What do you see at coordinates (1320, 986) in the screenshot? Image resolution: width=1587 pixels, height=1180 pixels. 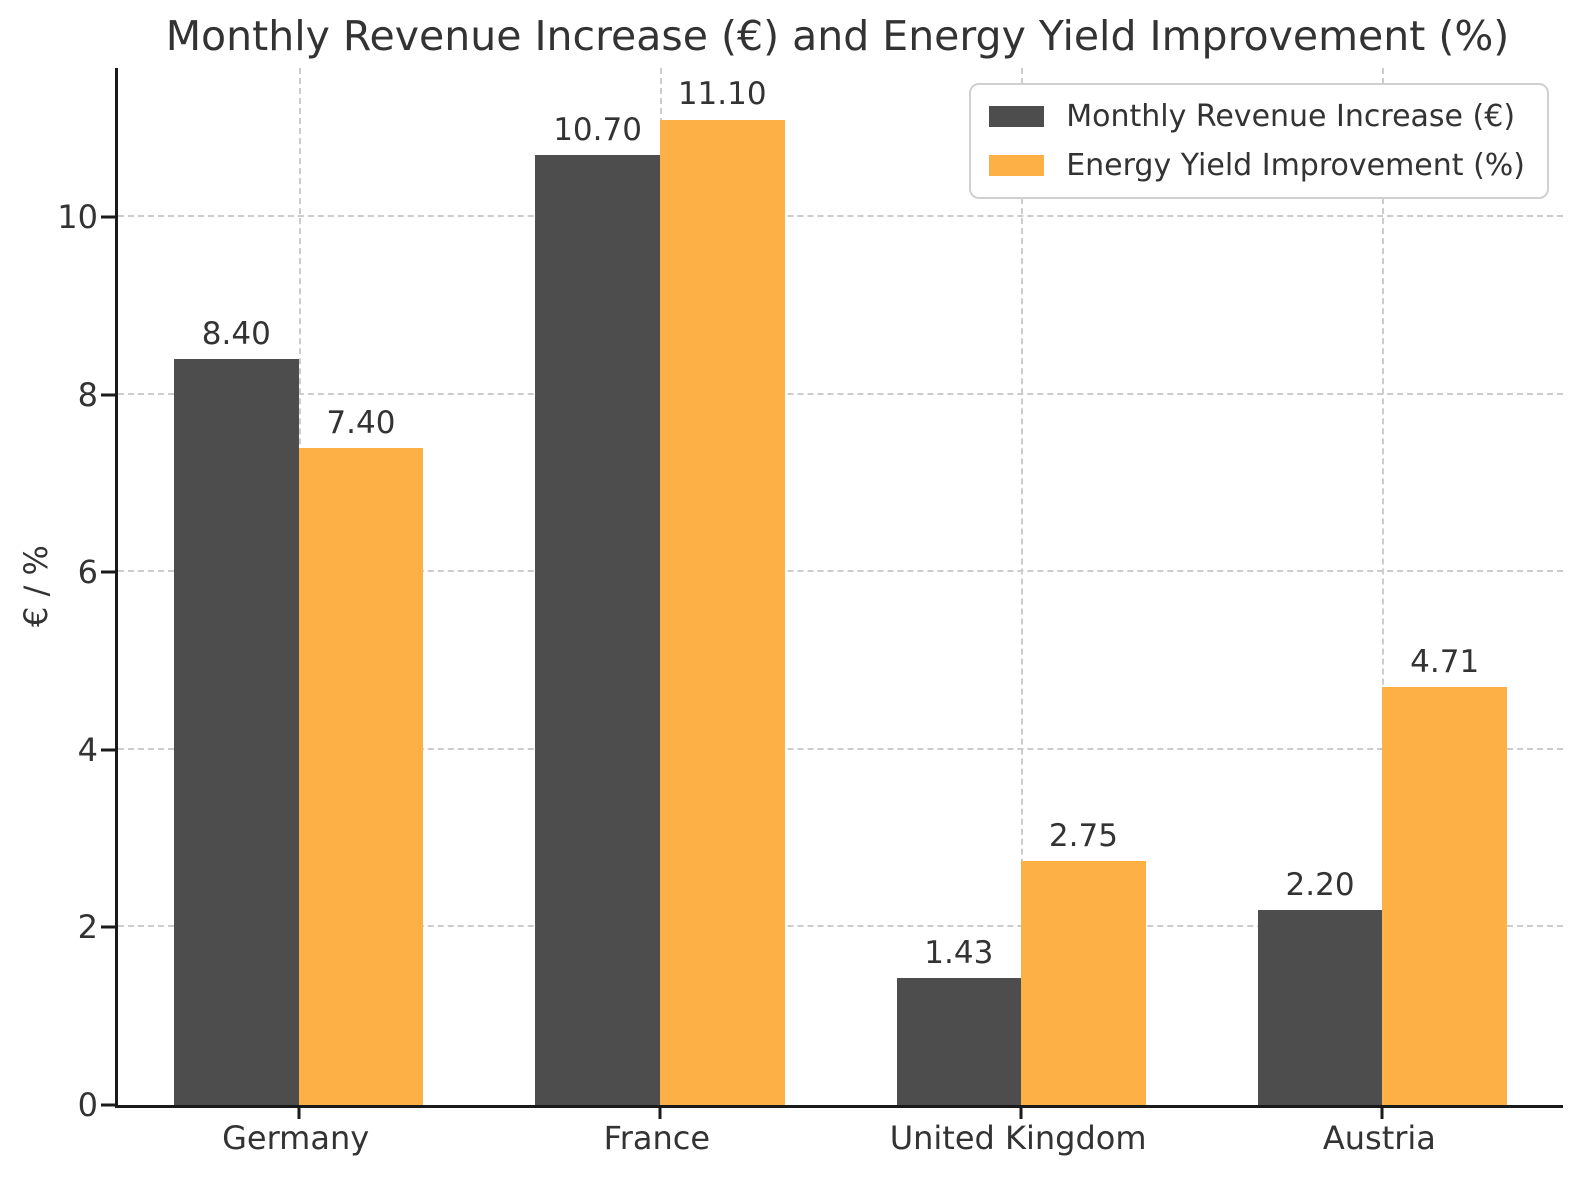 I see `bar-revenue-austria: 2.20` at bounding box center [1320, 986].